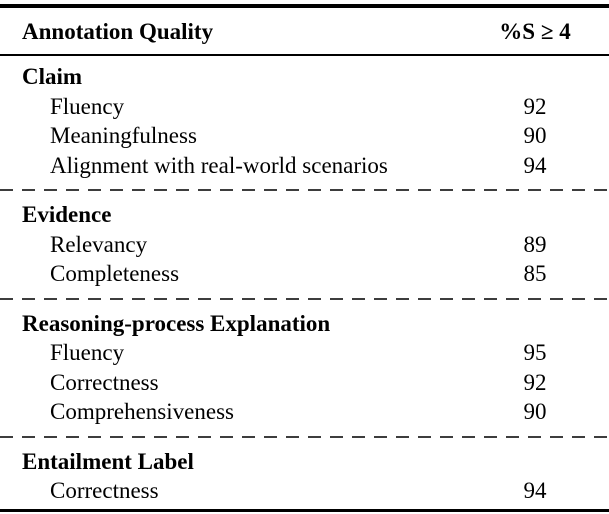  I want to click on row-label: Alignment with real-world scenarios, so click(219, 165).